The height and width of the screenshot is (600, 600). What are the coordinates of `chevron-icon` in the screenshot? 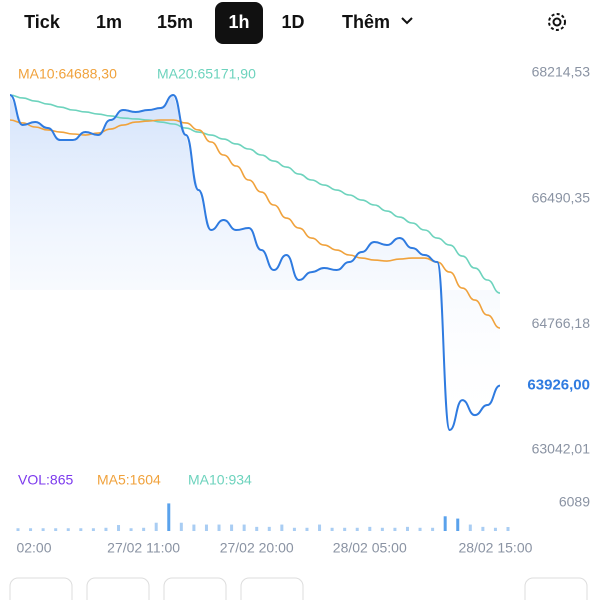 It's located at (407, 21).